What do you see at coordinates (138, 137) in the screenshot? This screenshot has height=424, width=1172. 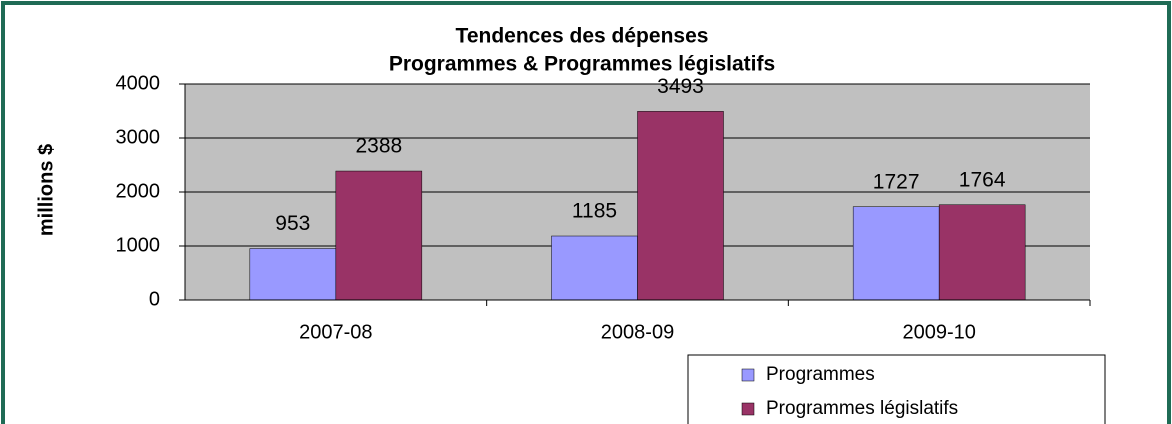 I see `y-tick-label: 3000` at bounding box center [138, 137].